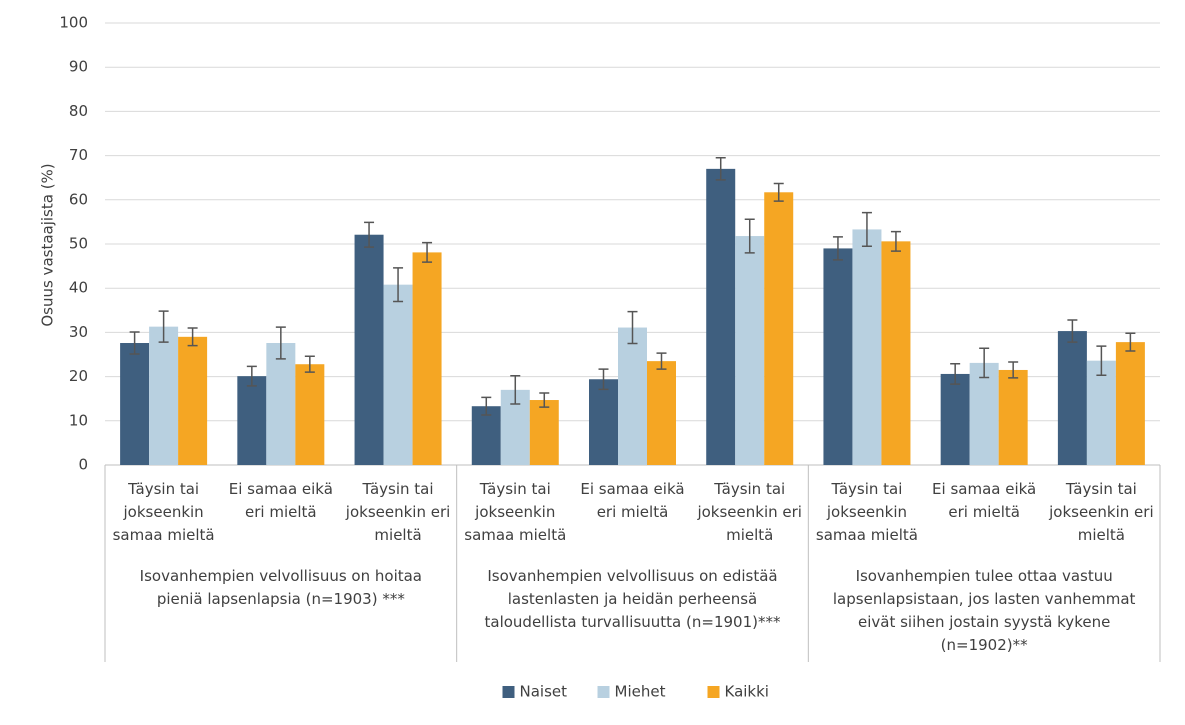  Describe the element at coordinates (48, 244) in the screenshot. I see `y-axis-title: Osuus vastaajista (%)` at that location.